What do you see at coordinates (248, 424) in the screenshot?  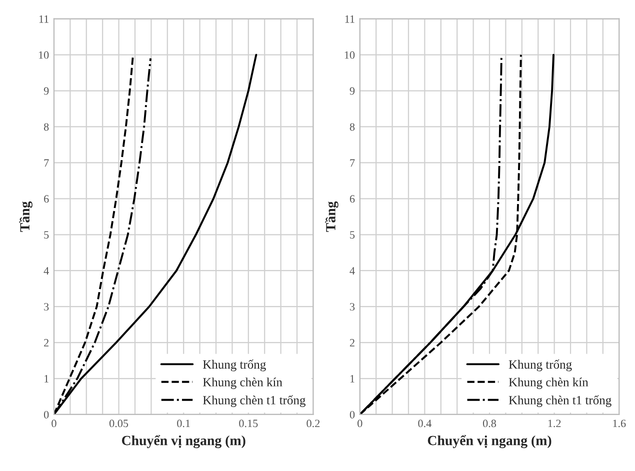 I see `x-tick-label: 0.15` at bounding box center [248, 424].